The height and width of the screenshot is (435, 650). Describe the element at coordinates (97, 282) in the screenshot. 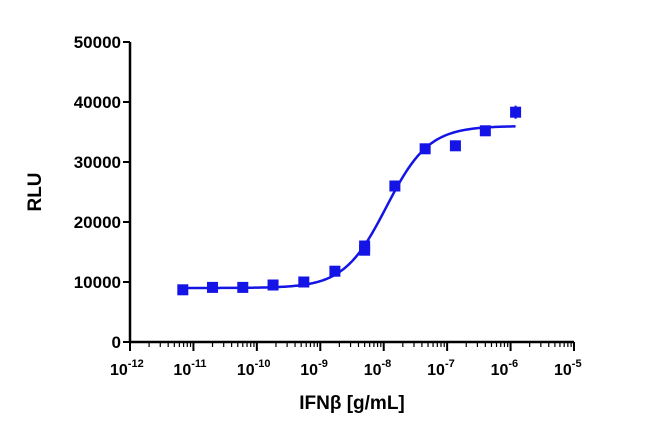

I see `y-tick-label: 10000` at that location.